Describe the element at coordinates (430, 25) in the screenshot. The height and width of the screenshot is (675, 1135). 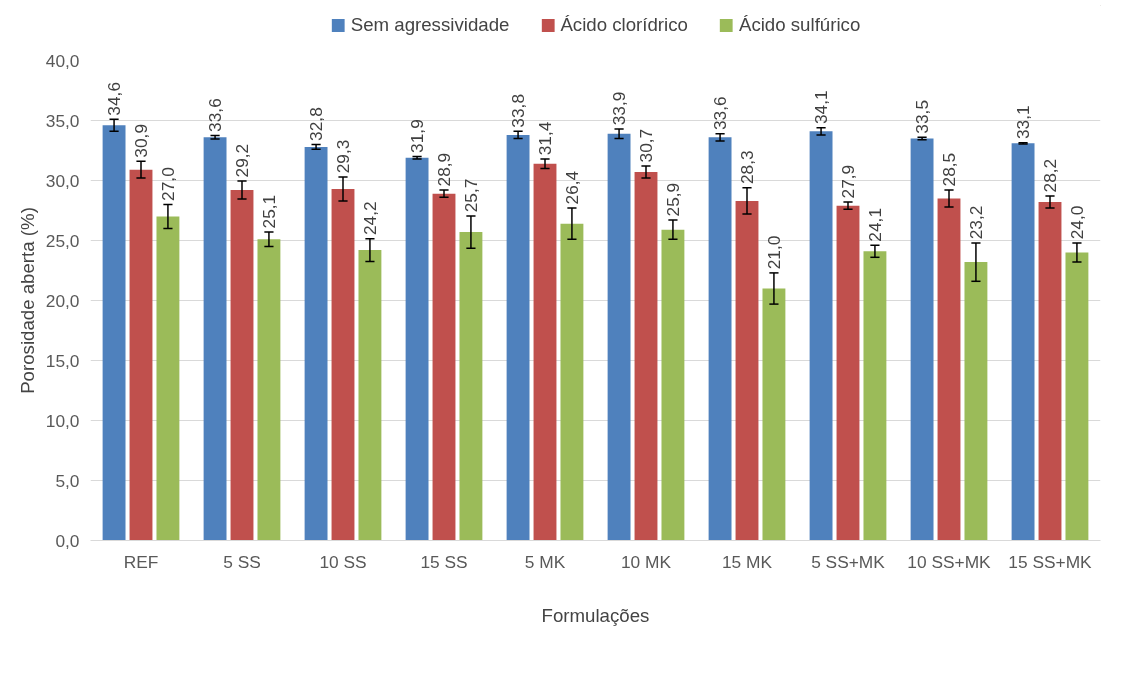
I see `legend-label: Sem agressividade` at that location.